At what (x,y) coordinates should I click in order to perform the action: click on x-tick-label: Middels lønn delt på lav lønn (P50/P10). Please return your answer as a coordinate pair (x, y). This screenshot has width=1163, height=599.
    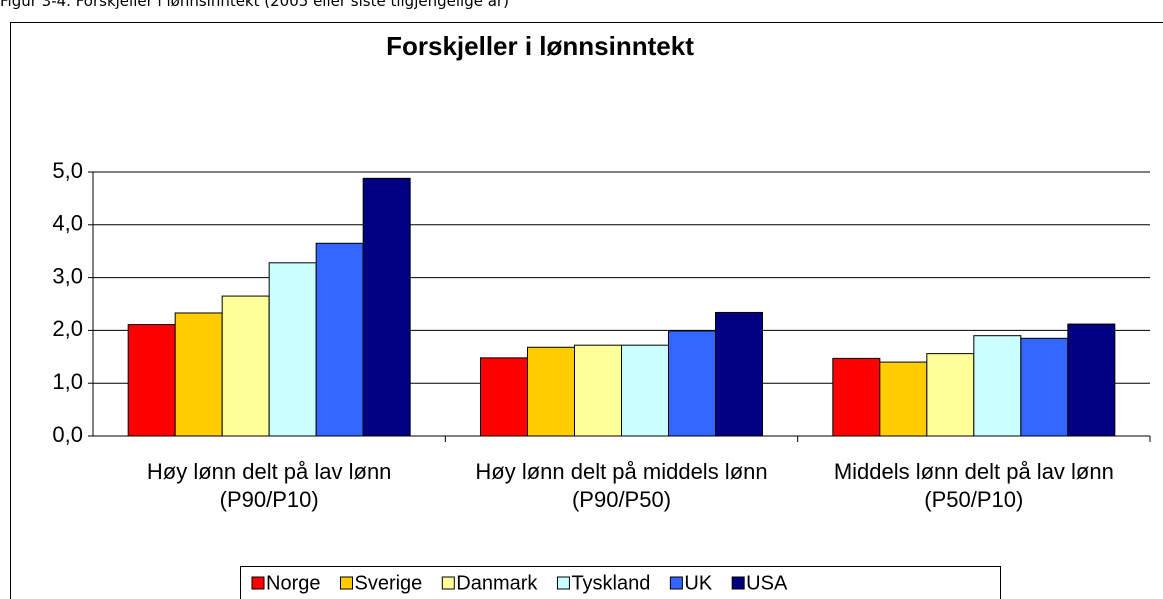
    Looking at the image, I should click on (973, 485).